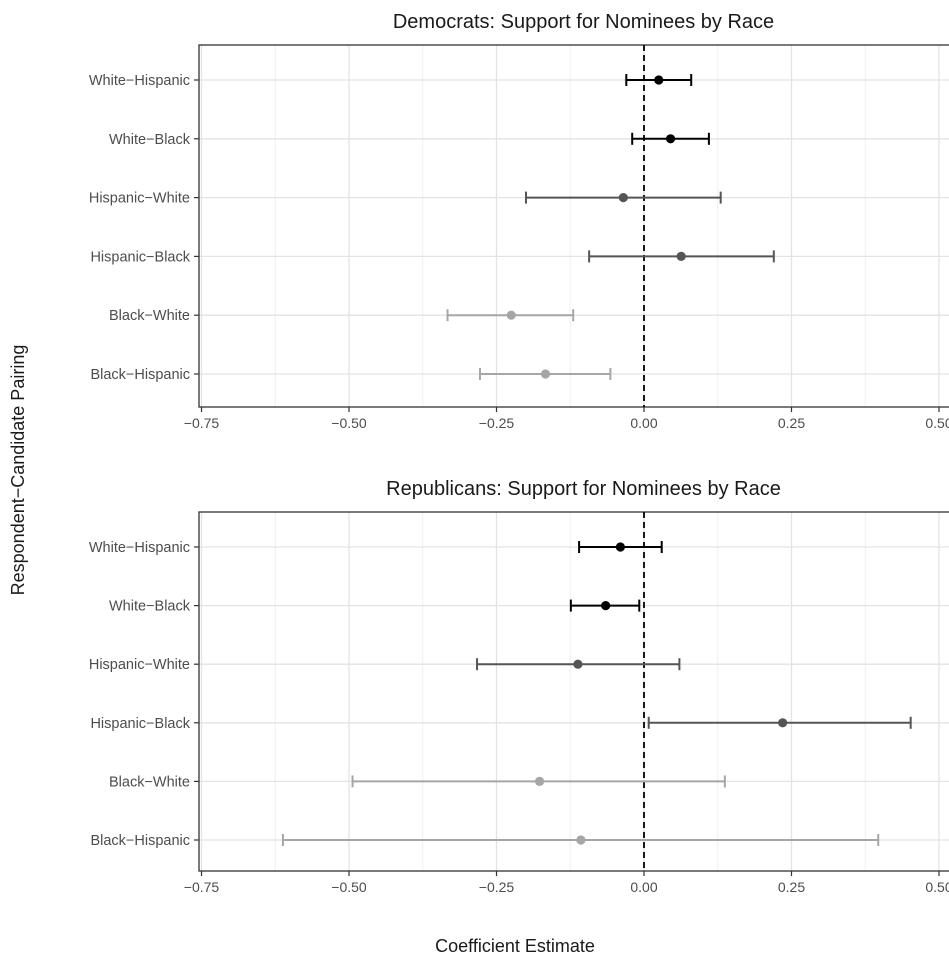 The width and height of the screenshot is (949, 962). Describe the element at coordinates (18, 470) in the screenshot. I see `y-axis-title: Respondent−Candidate Pairing` at that location.